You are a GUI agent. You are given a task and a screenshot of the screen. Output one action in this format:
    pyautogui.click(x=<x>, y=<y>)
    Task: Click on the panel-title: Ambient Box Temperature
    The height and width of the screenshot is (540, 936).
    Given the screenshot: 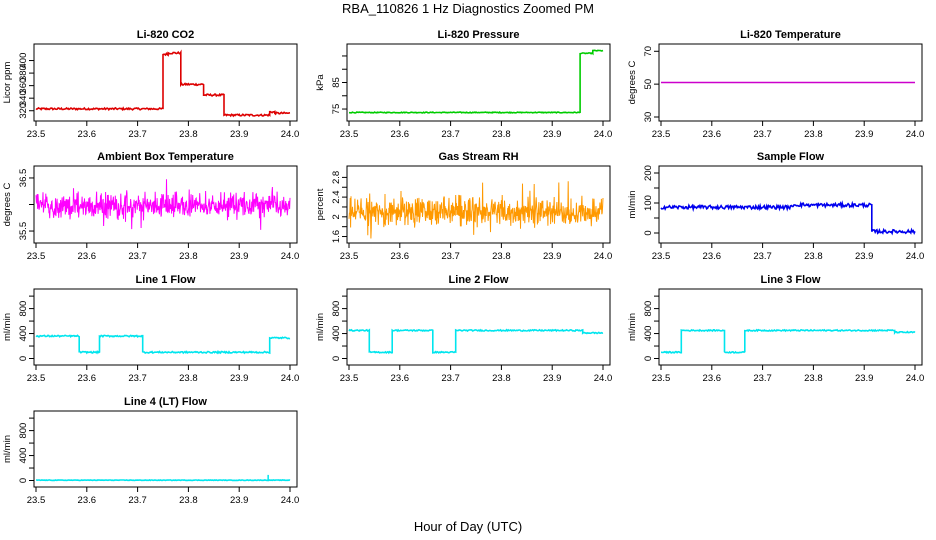 What is the action you would take?
    pyautogui.click(x=165, y=157)
    